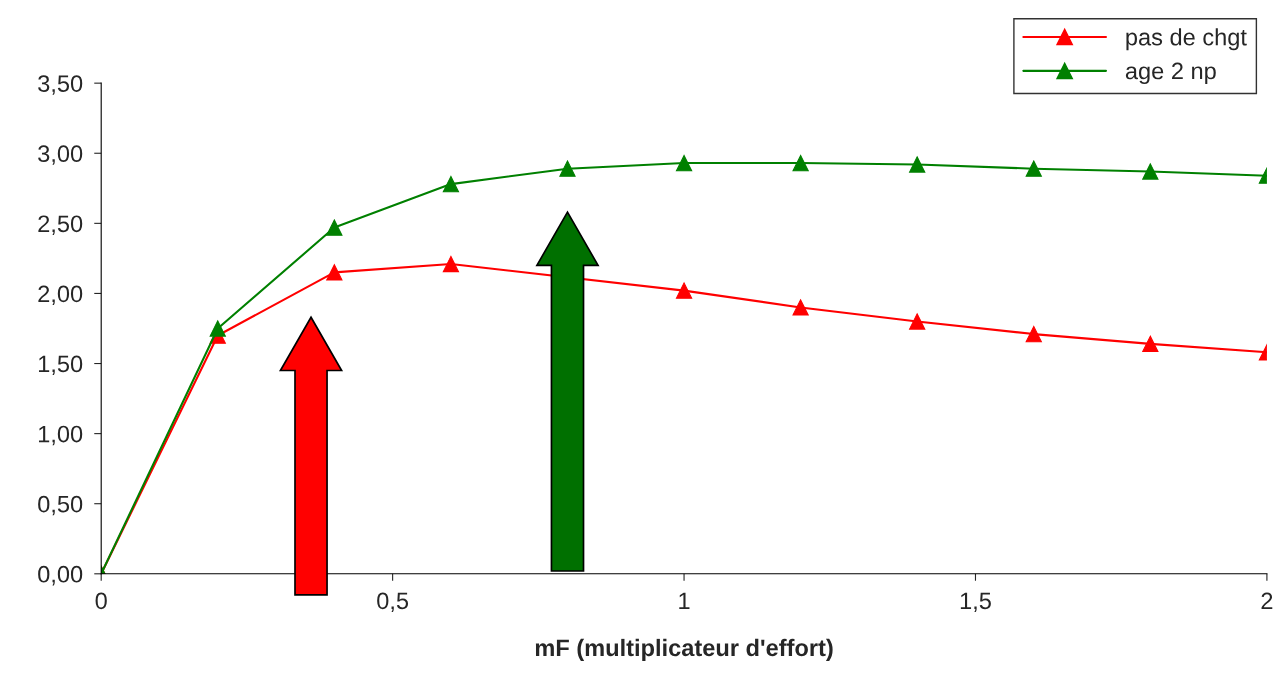  Describe the element at coordinates (684, 649) in the screenshot. I see `x-axis-title: mF (multiplicateur d'effort)` at that location.